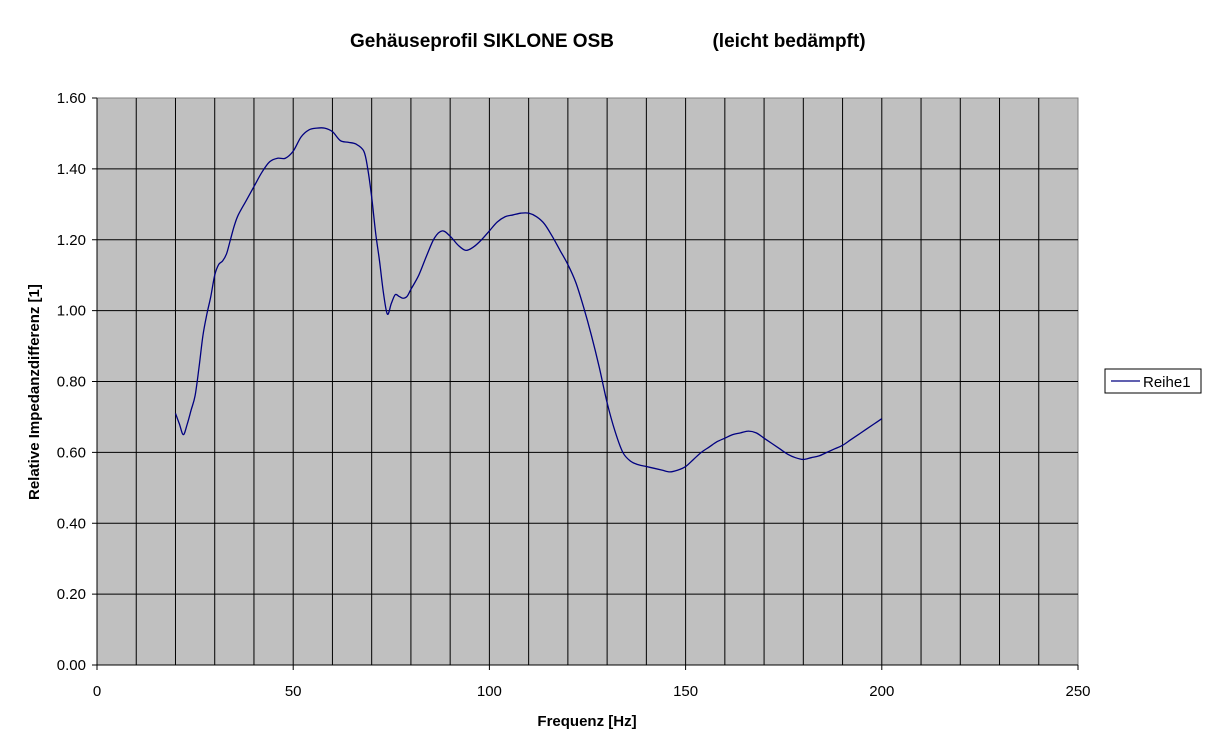 This screenshot has height=753, width=1224. Describe the element at coordinates (788, 41) in the screenshot. I see `chart-subtitle: (leicht bedämpft)` at that location.